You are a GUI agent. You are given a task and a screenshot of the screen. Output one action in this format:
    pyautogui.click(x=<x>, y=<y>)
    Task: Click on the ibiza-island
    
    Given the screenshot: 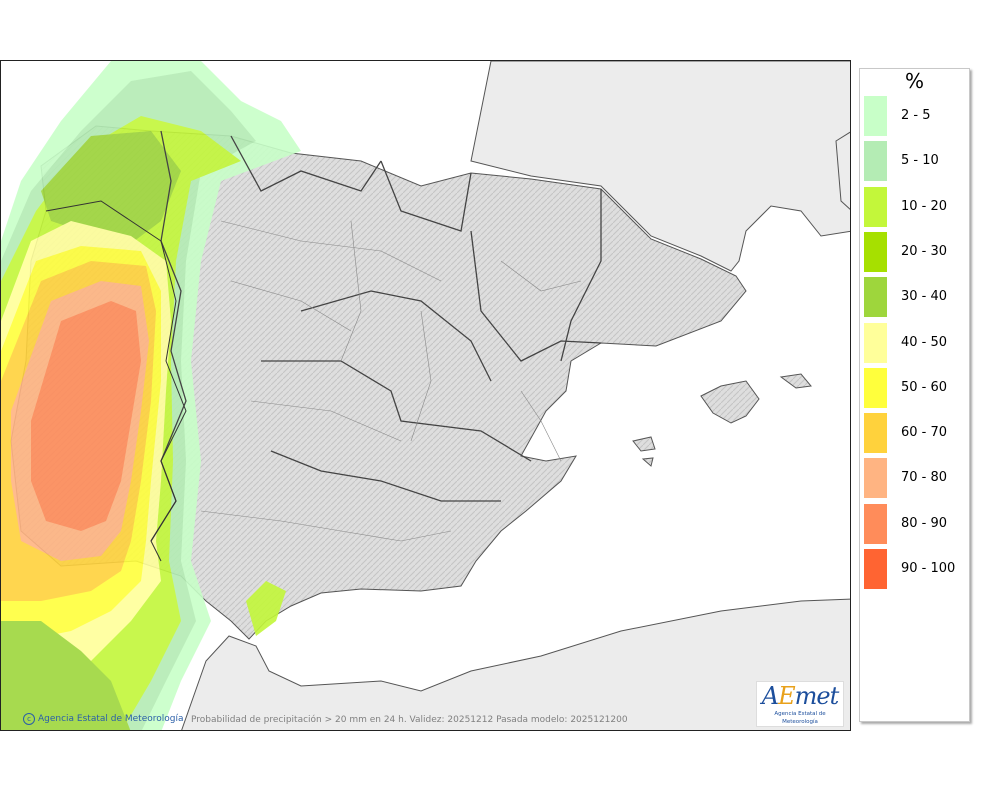 What is the action you would take?
    pyautogui.click(x=644, y=444)
    